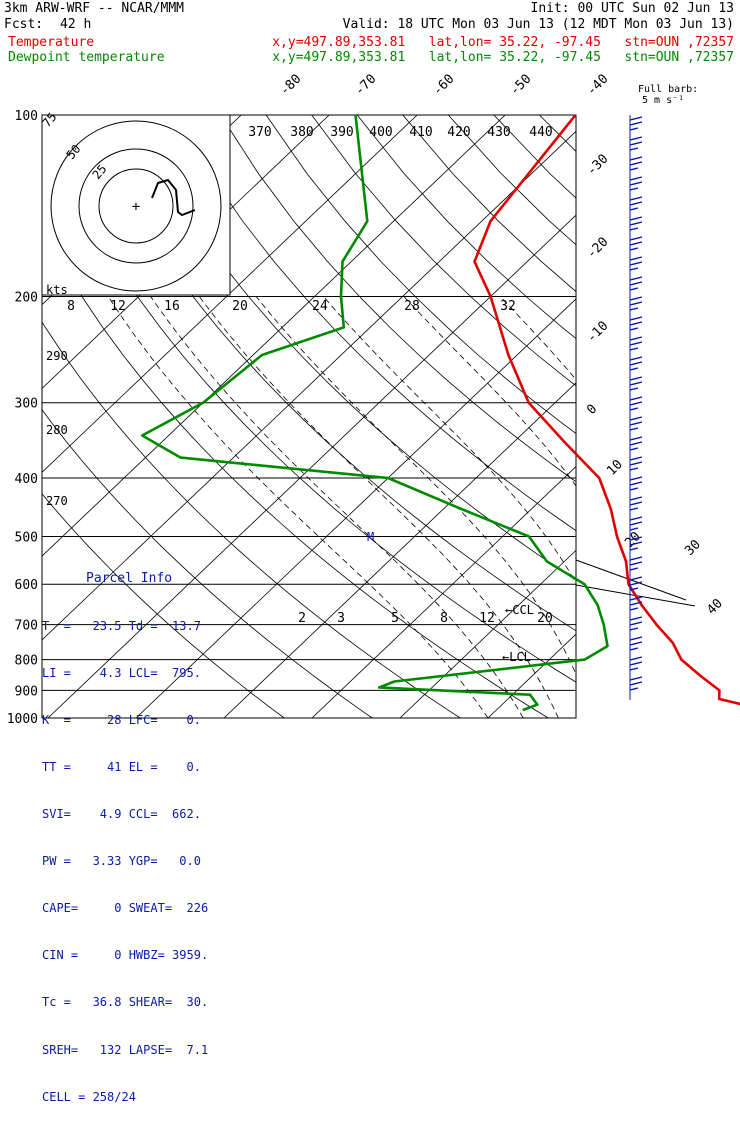  Describe the element at coordinates (172, 306) in the screenshot. I see `hodograph-axis-tick: 16` at that location.